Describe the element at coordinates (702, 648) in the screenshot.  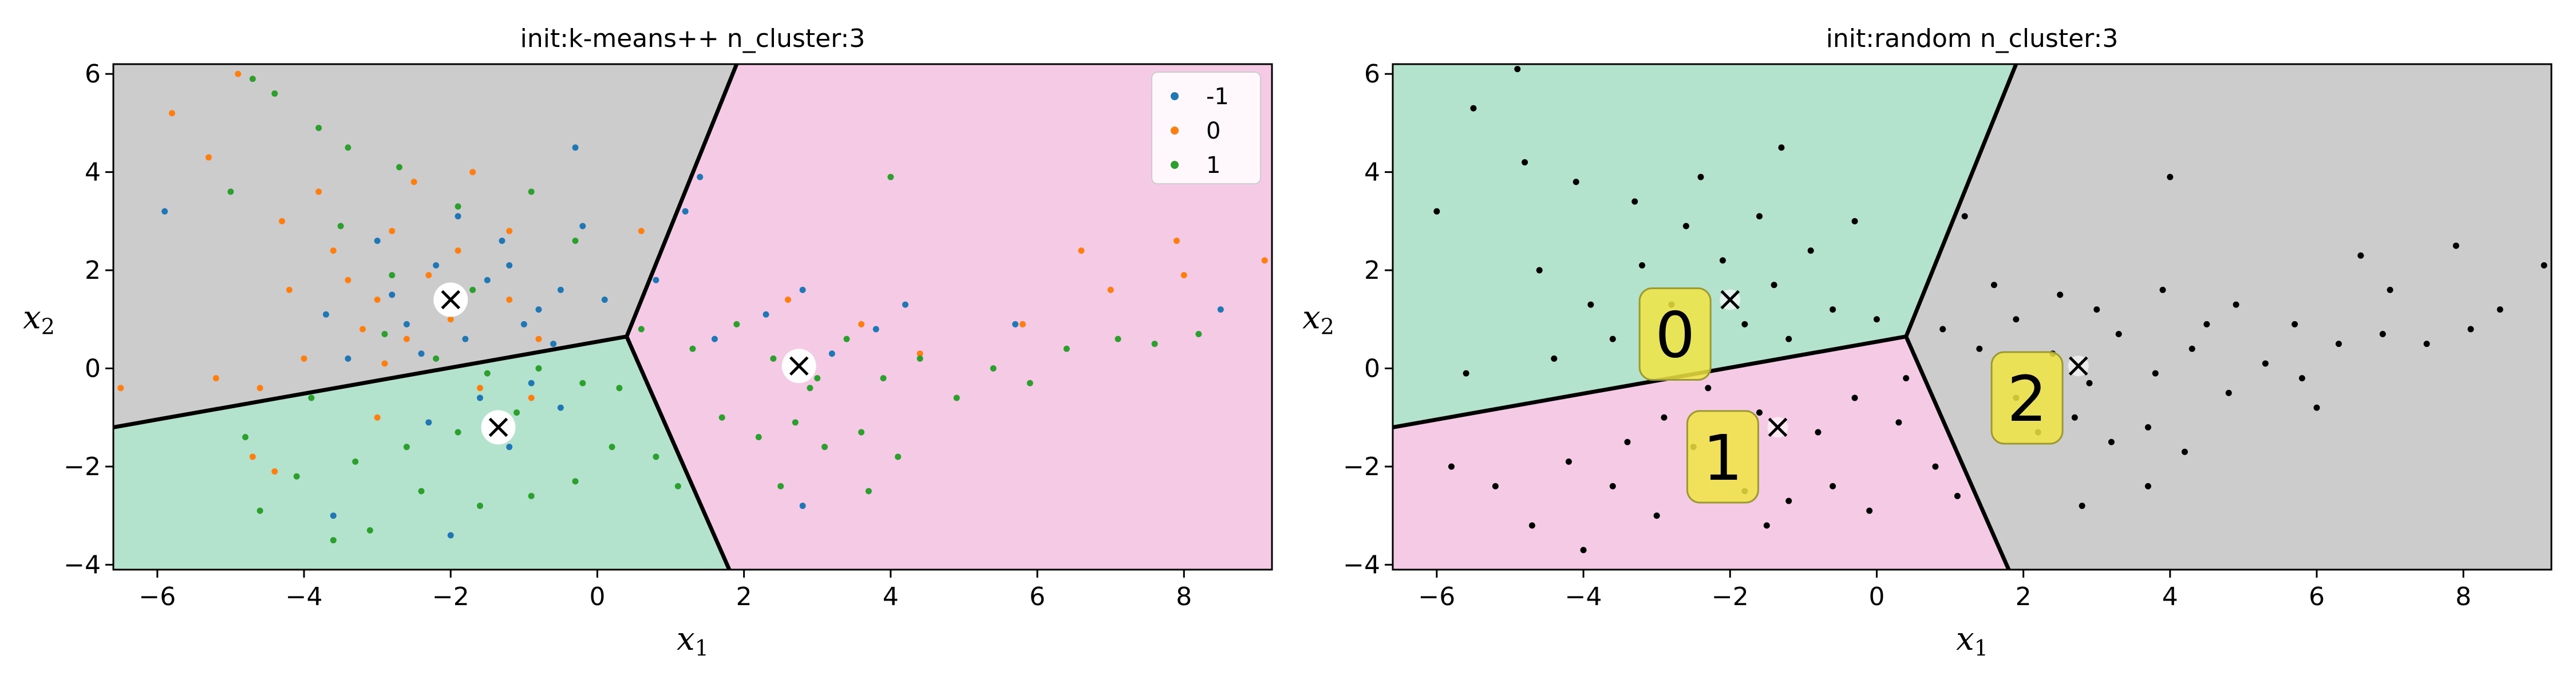
I see `x-axis-label-subscript: 1` at that location.